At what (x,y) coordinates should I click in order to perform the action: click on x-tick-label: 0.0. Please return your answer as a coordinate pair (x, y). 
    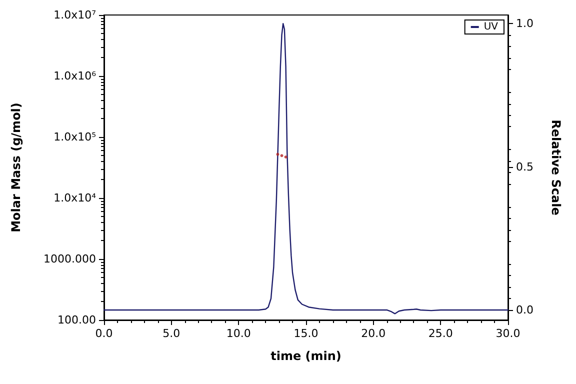
    Looking at the image, I should click on (104, 333).